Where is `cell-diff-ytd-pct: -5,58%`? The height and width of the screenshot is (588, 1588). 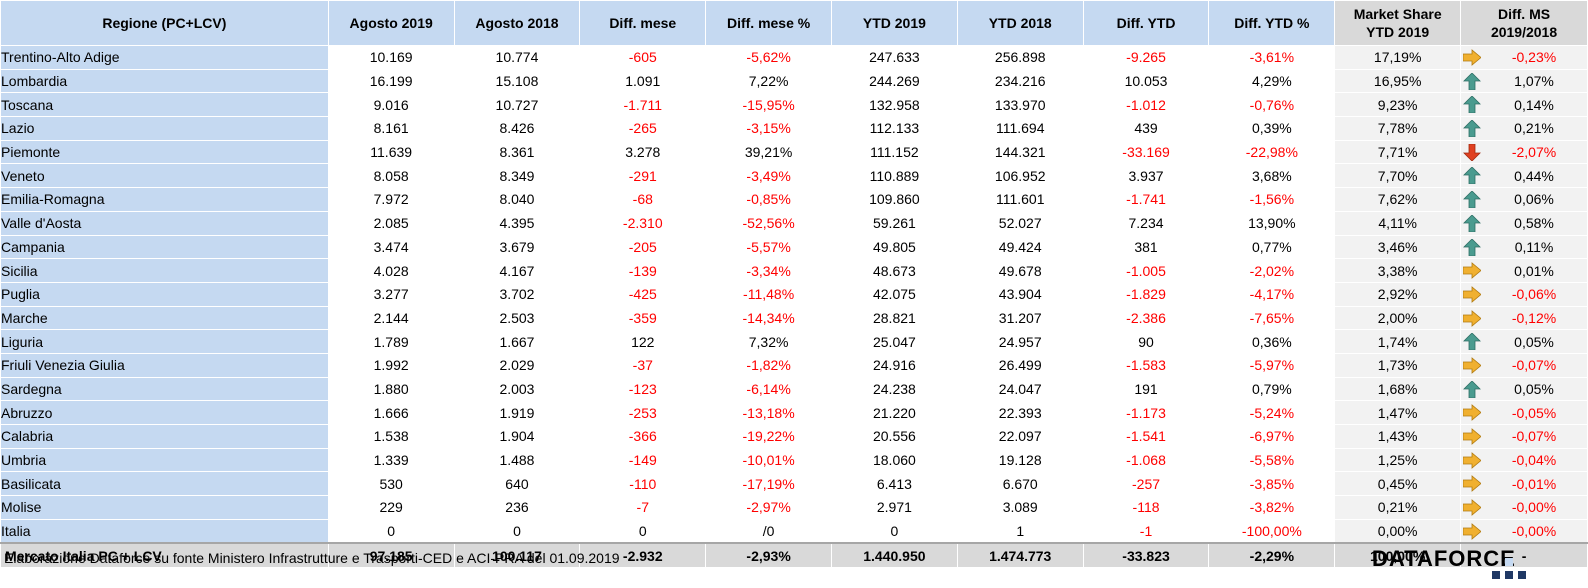 cell-diff-ytd-pct: -5,58% is located at coordinates (1272, 460).